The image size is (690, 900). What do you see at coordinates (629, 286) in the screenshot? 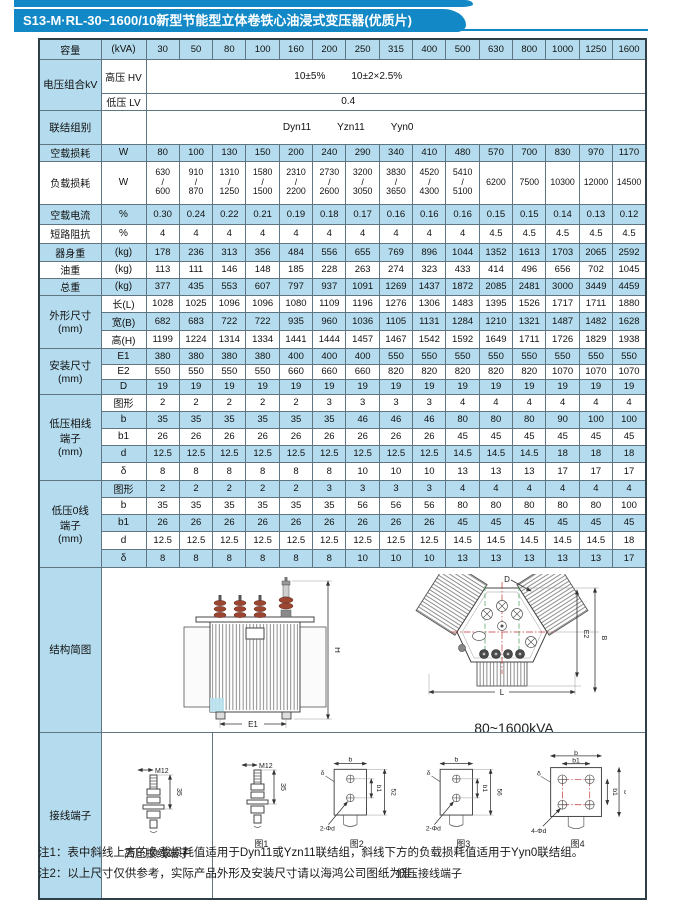
I see `value-cell: 4459` at bounding box center [629, 286].